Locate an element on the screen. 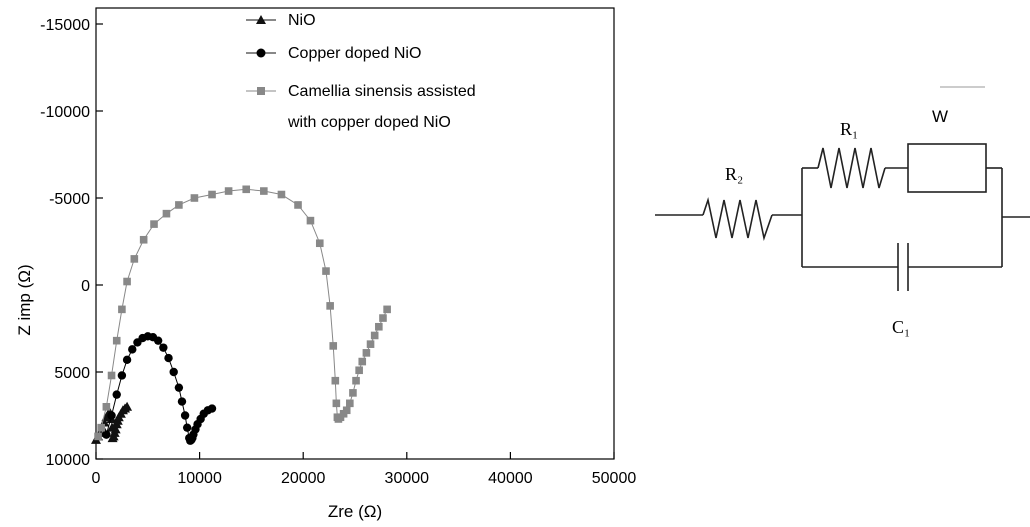 The width and height of the screenshot is (1030, 527). y-tick-label: 0 is located at coordinates (85, 286).